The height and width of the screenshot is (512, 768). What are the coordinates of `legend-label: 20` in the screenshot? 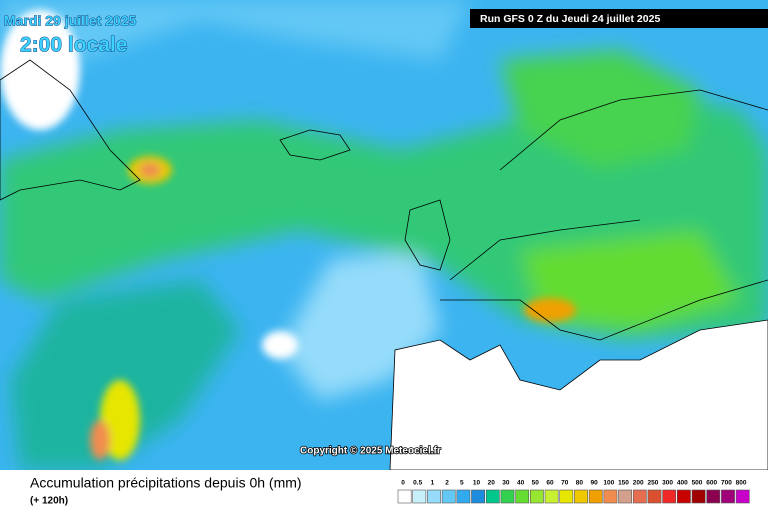 It's located at (492, 483).